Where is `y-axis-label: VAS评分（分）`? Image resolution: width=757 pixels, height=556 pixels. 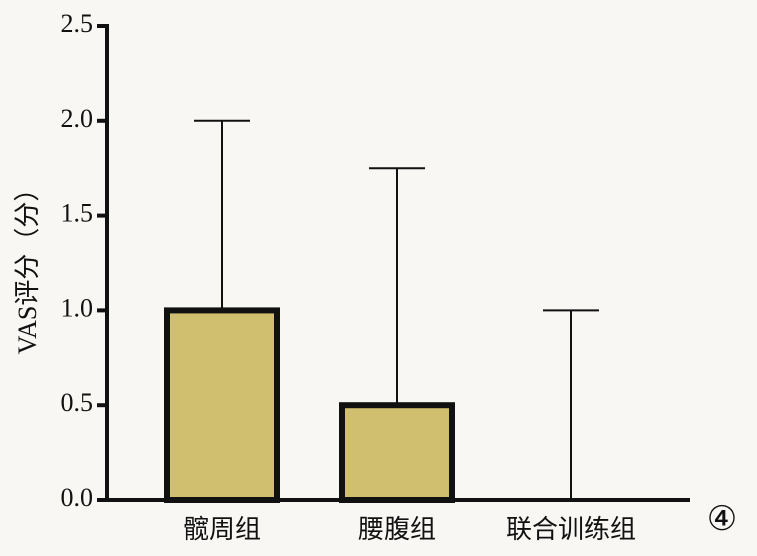 y-axis-label: VAS评分（分） is located at coordinates (27, 265).